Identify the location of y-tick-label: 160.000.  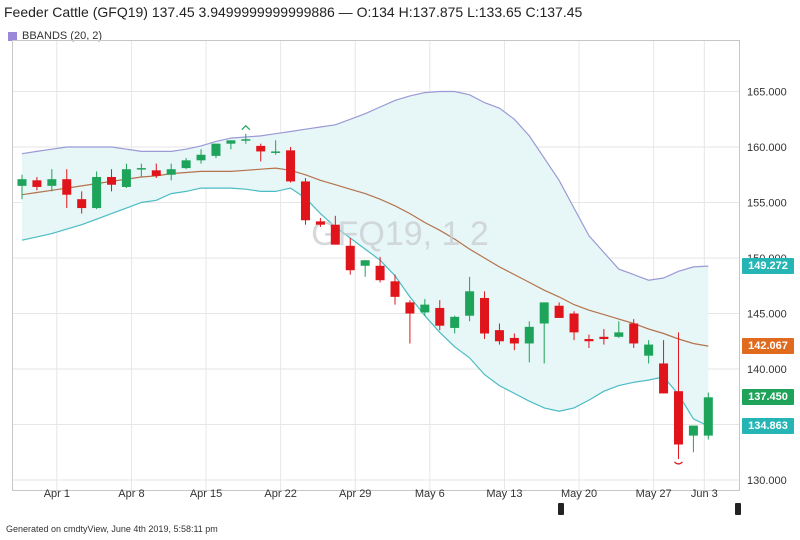
(767, 148).